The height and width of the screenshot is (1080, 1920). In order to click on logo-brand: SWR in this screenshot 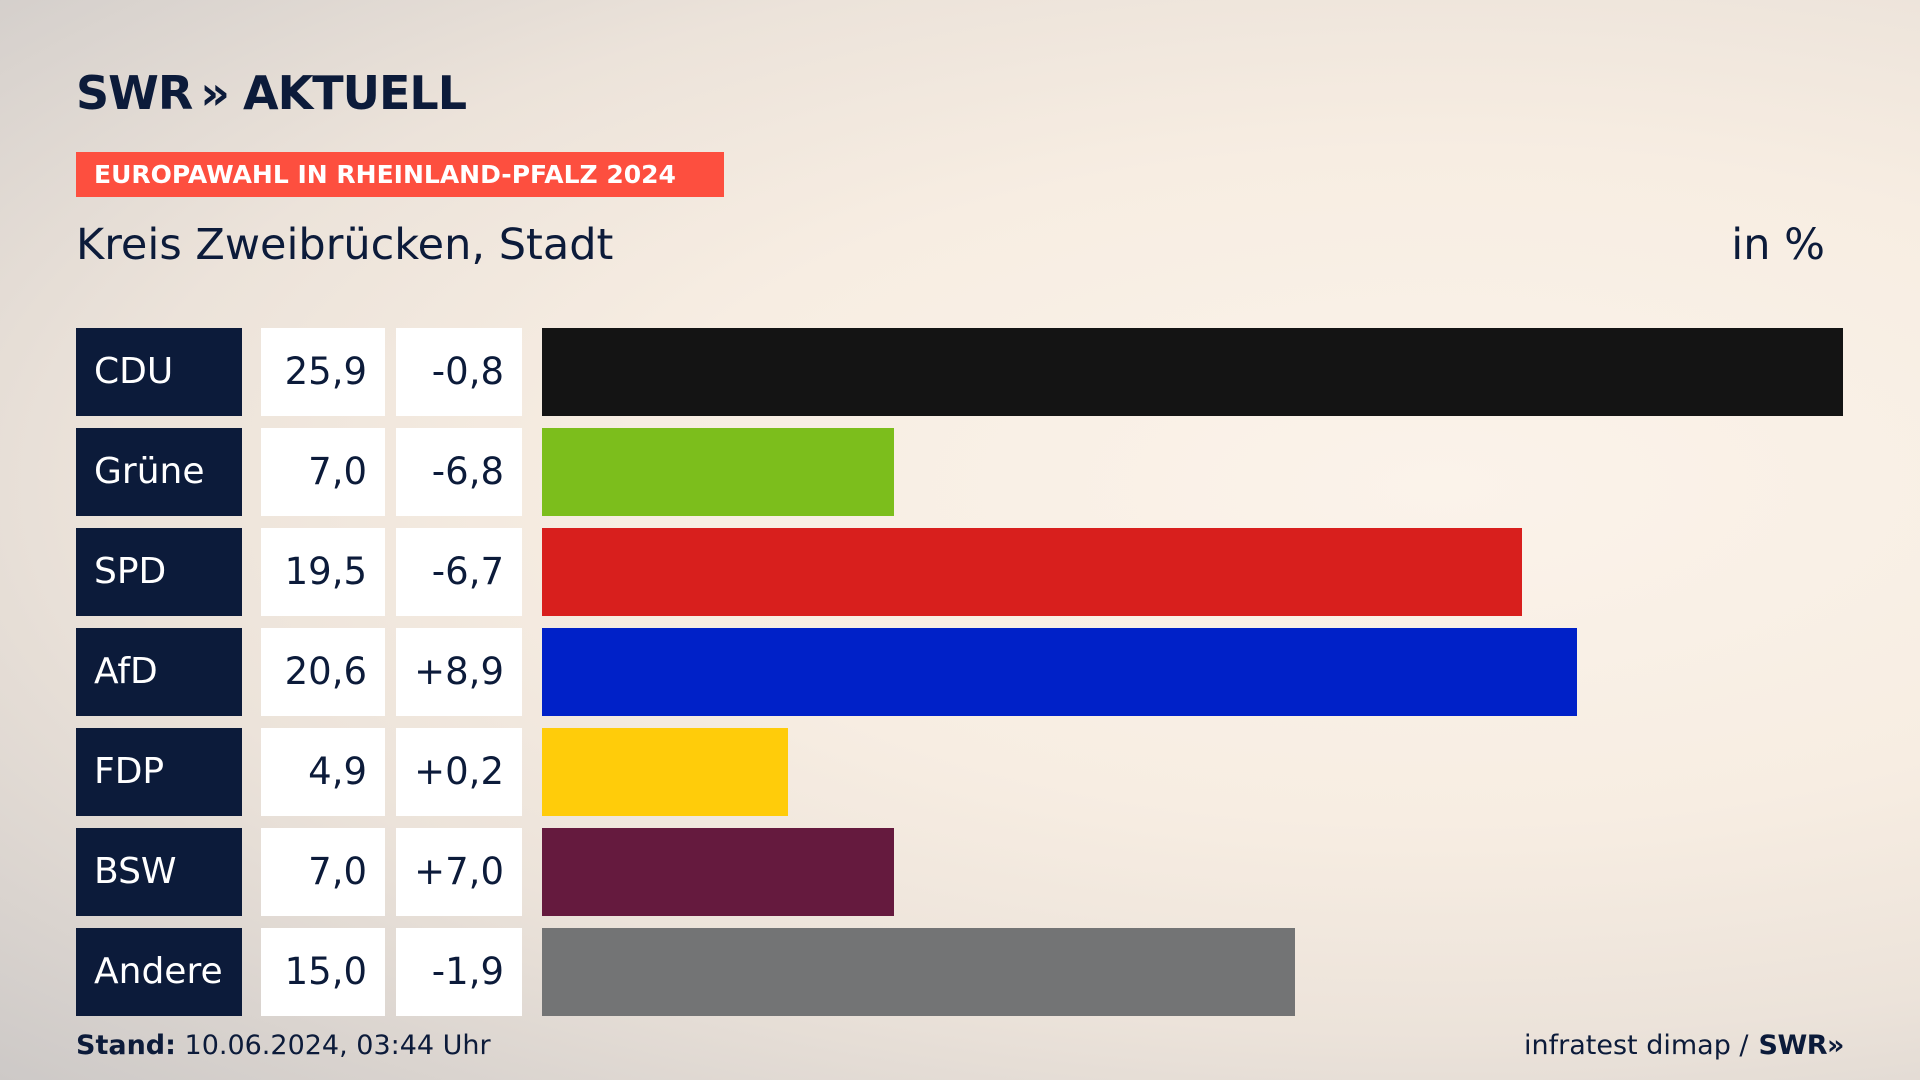, I will do `click(134, 93)`.